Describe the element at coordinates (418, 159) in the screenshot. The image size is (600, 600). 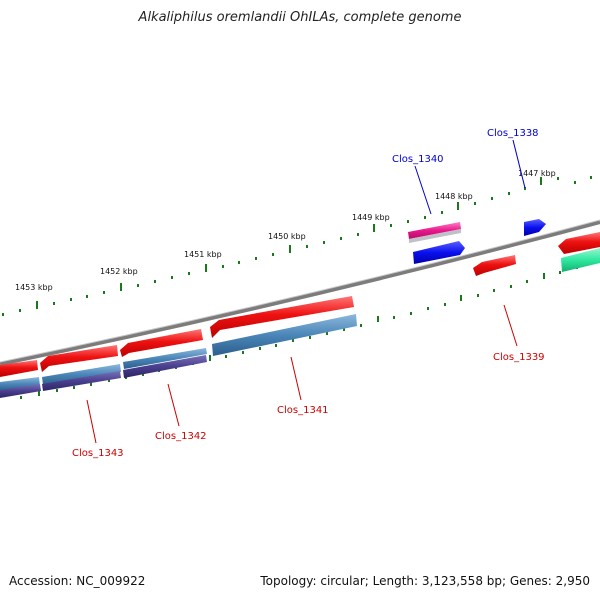
I see `gene-label-clos-1340: Clos_1340` at that location.